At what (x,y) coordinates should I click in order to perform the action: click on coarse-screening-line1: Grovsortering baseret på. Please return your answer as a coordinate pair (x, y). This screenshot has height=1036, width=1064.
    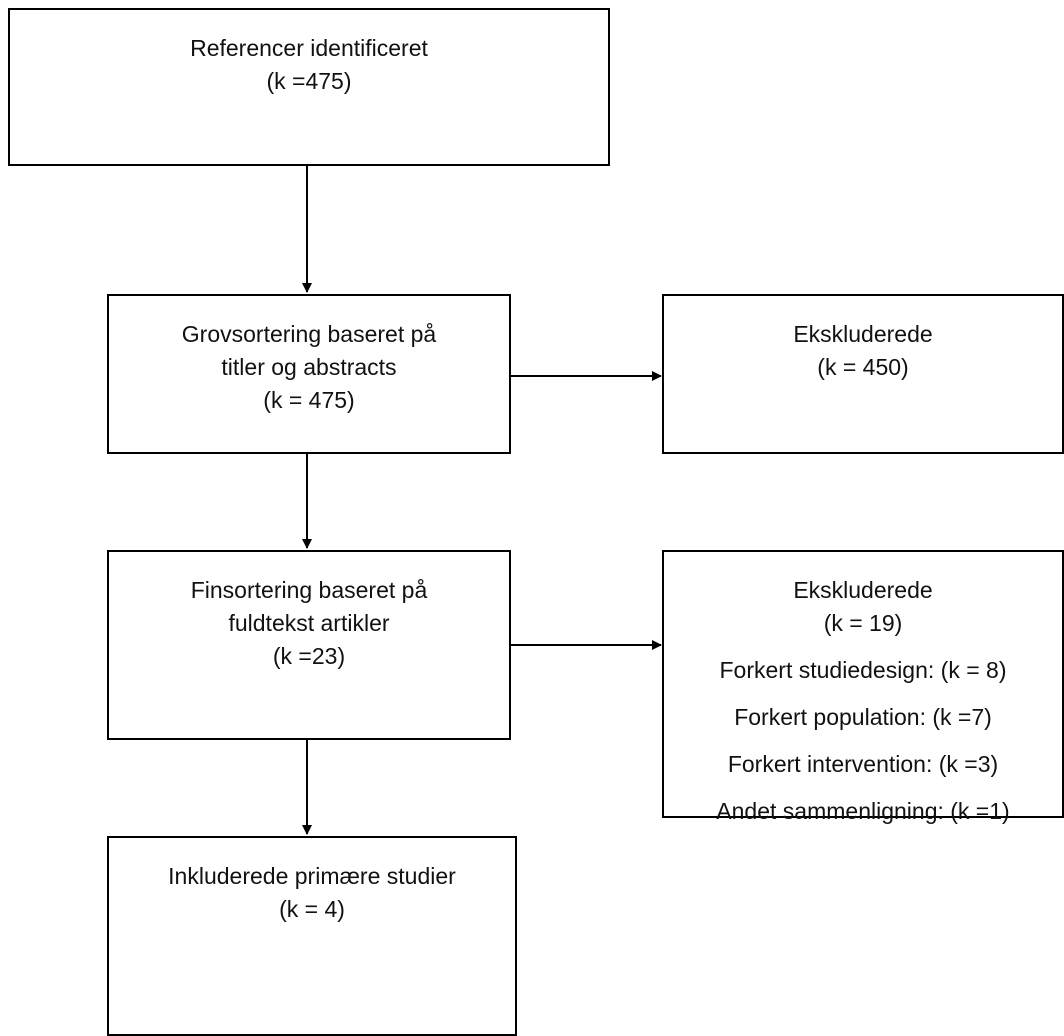
    Looking at the image, I should click on (309, 334).